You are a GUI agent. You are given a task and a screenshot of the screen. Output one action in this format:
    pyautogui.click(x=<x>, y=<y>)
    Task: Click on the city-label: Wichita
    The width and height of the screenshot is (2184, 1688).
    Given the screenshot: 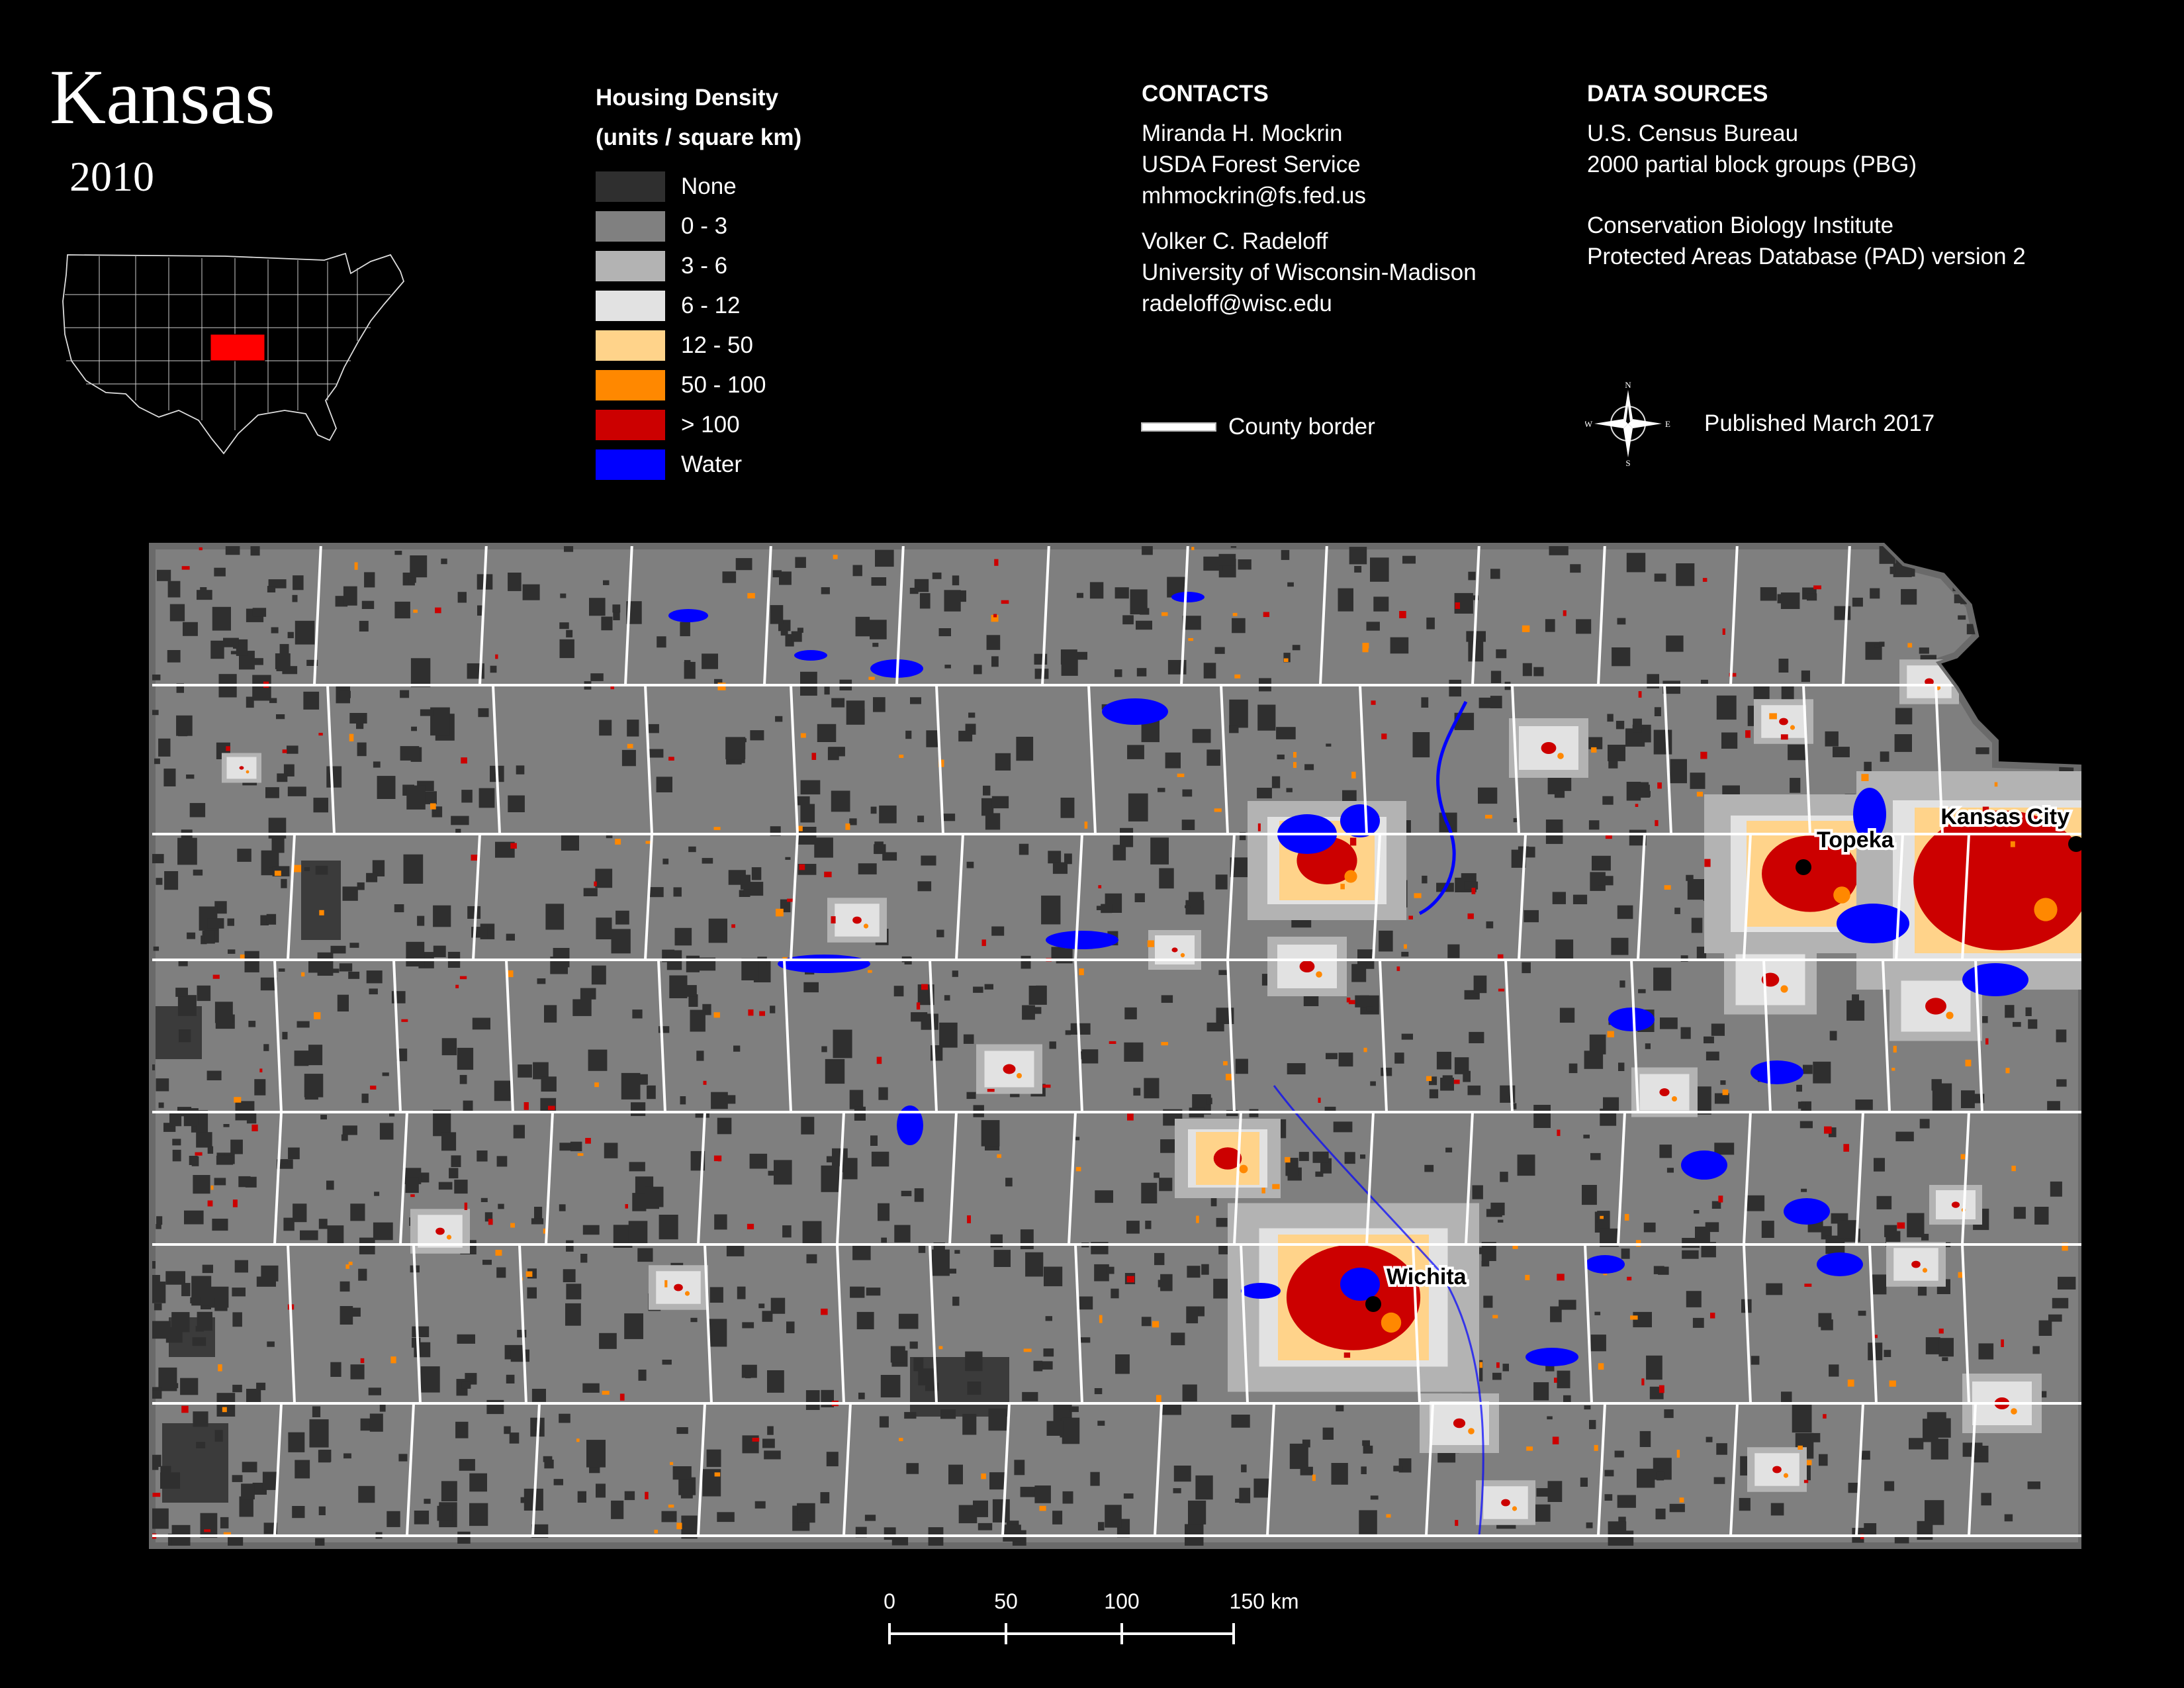 What is the action you would take?
    pyautogui.click(x=1427, y=1276)
    